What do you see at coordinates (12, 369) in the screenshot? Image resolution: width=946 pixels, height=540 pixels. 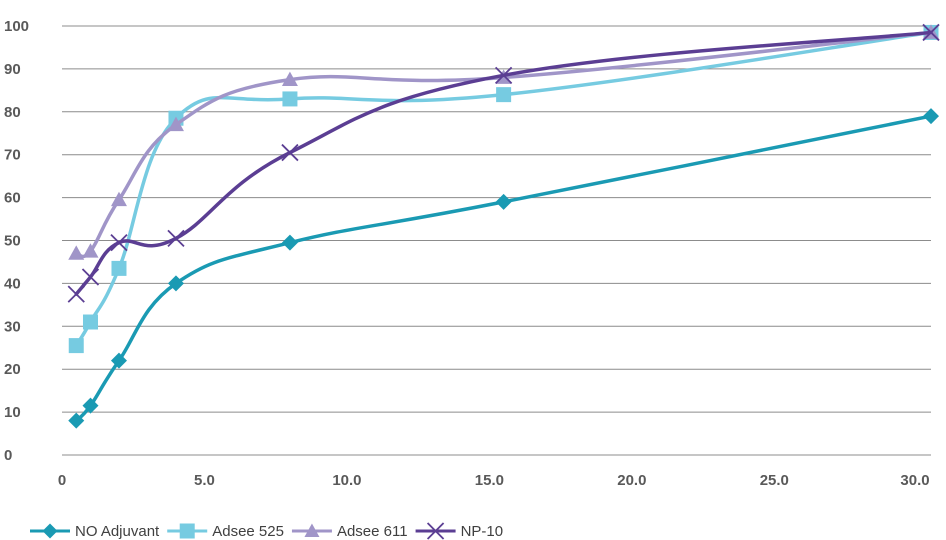 I see `y-tick-label: 20` at bounding box center [12, 369].